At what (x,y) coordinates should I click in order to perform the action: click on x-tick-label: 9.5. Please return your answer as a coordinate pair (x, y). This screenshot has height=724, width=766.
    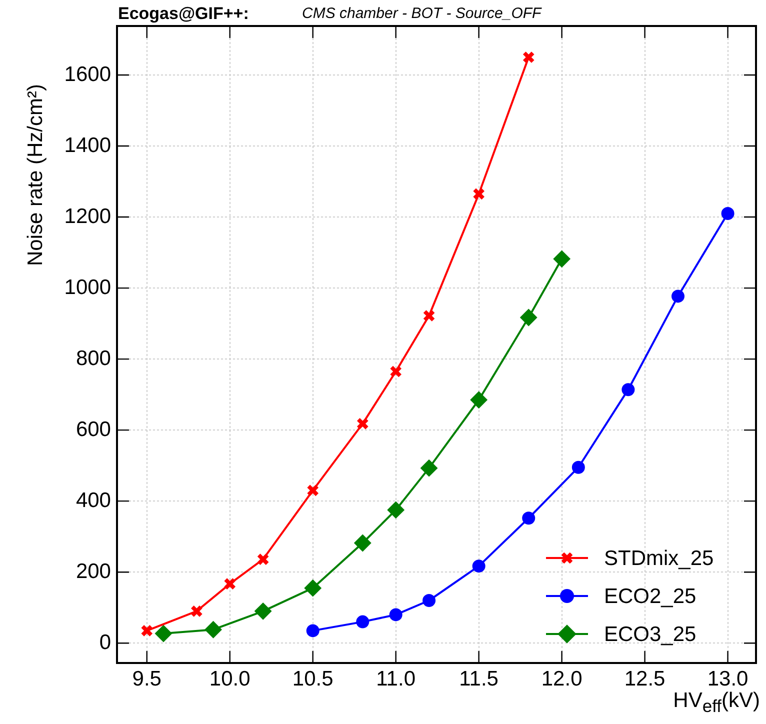
    Looking at the image, I should click on (147, 678).